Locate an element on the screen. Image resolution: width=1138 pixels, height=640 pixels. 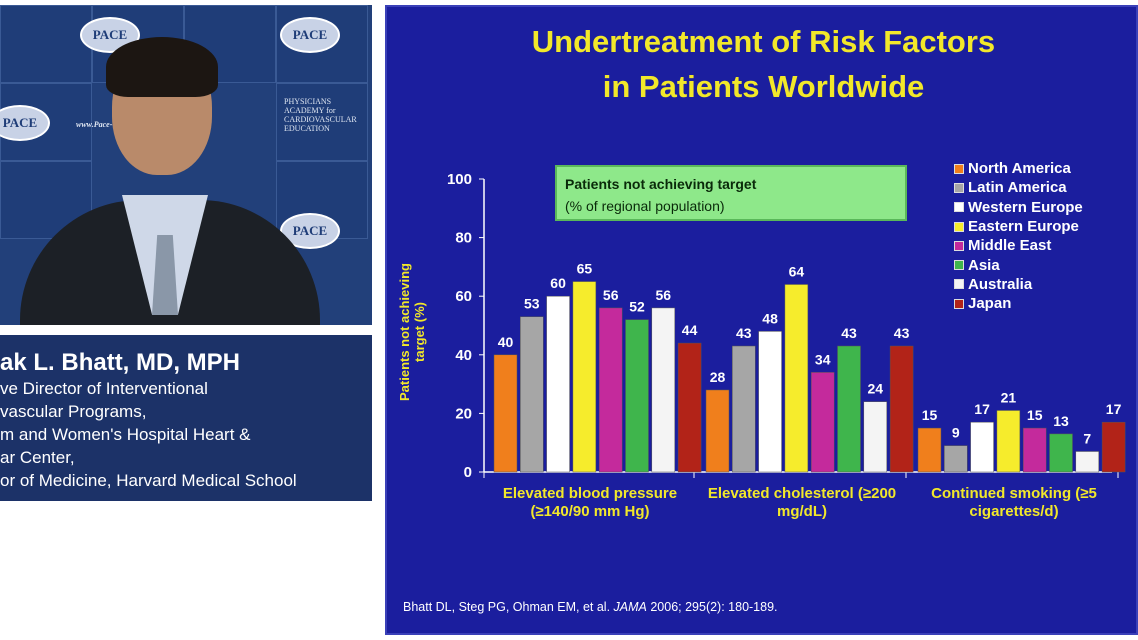
legend-label: Asia is located at coordinates (984, 265).